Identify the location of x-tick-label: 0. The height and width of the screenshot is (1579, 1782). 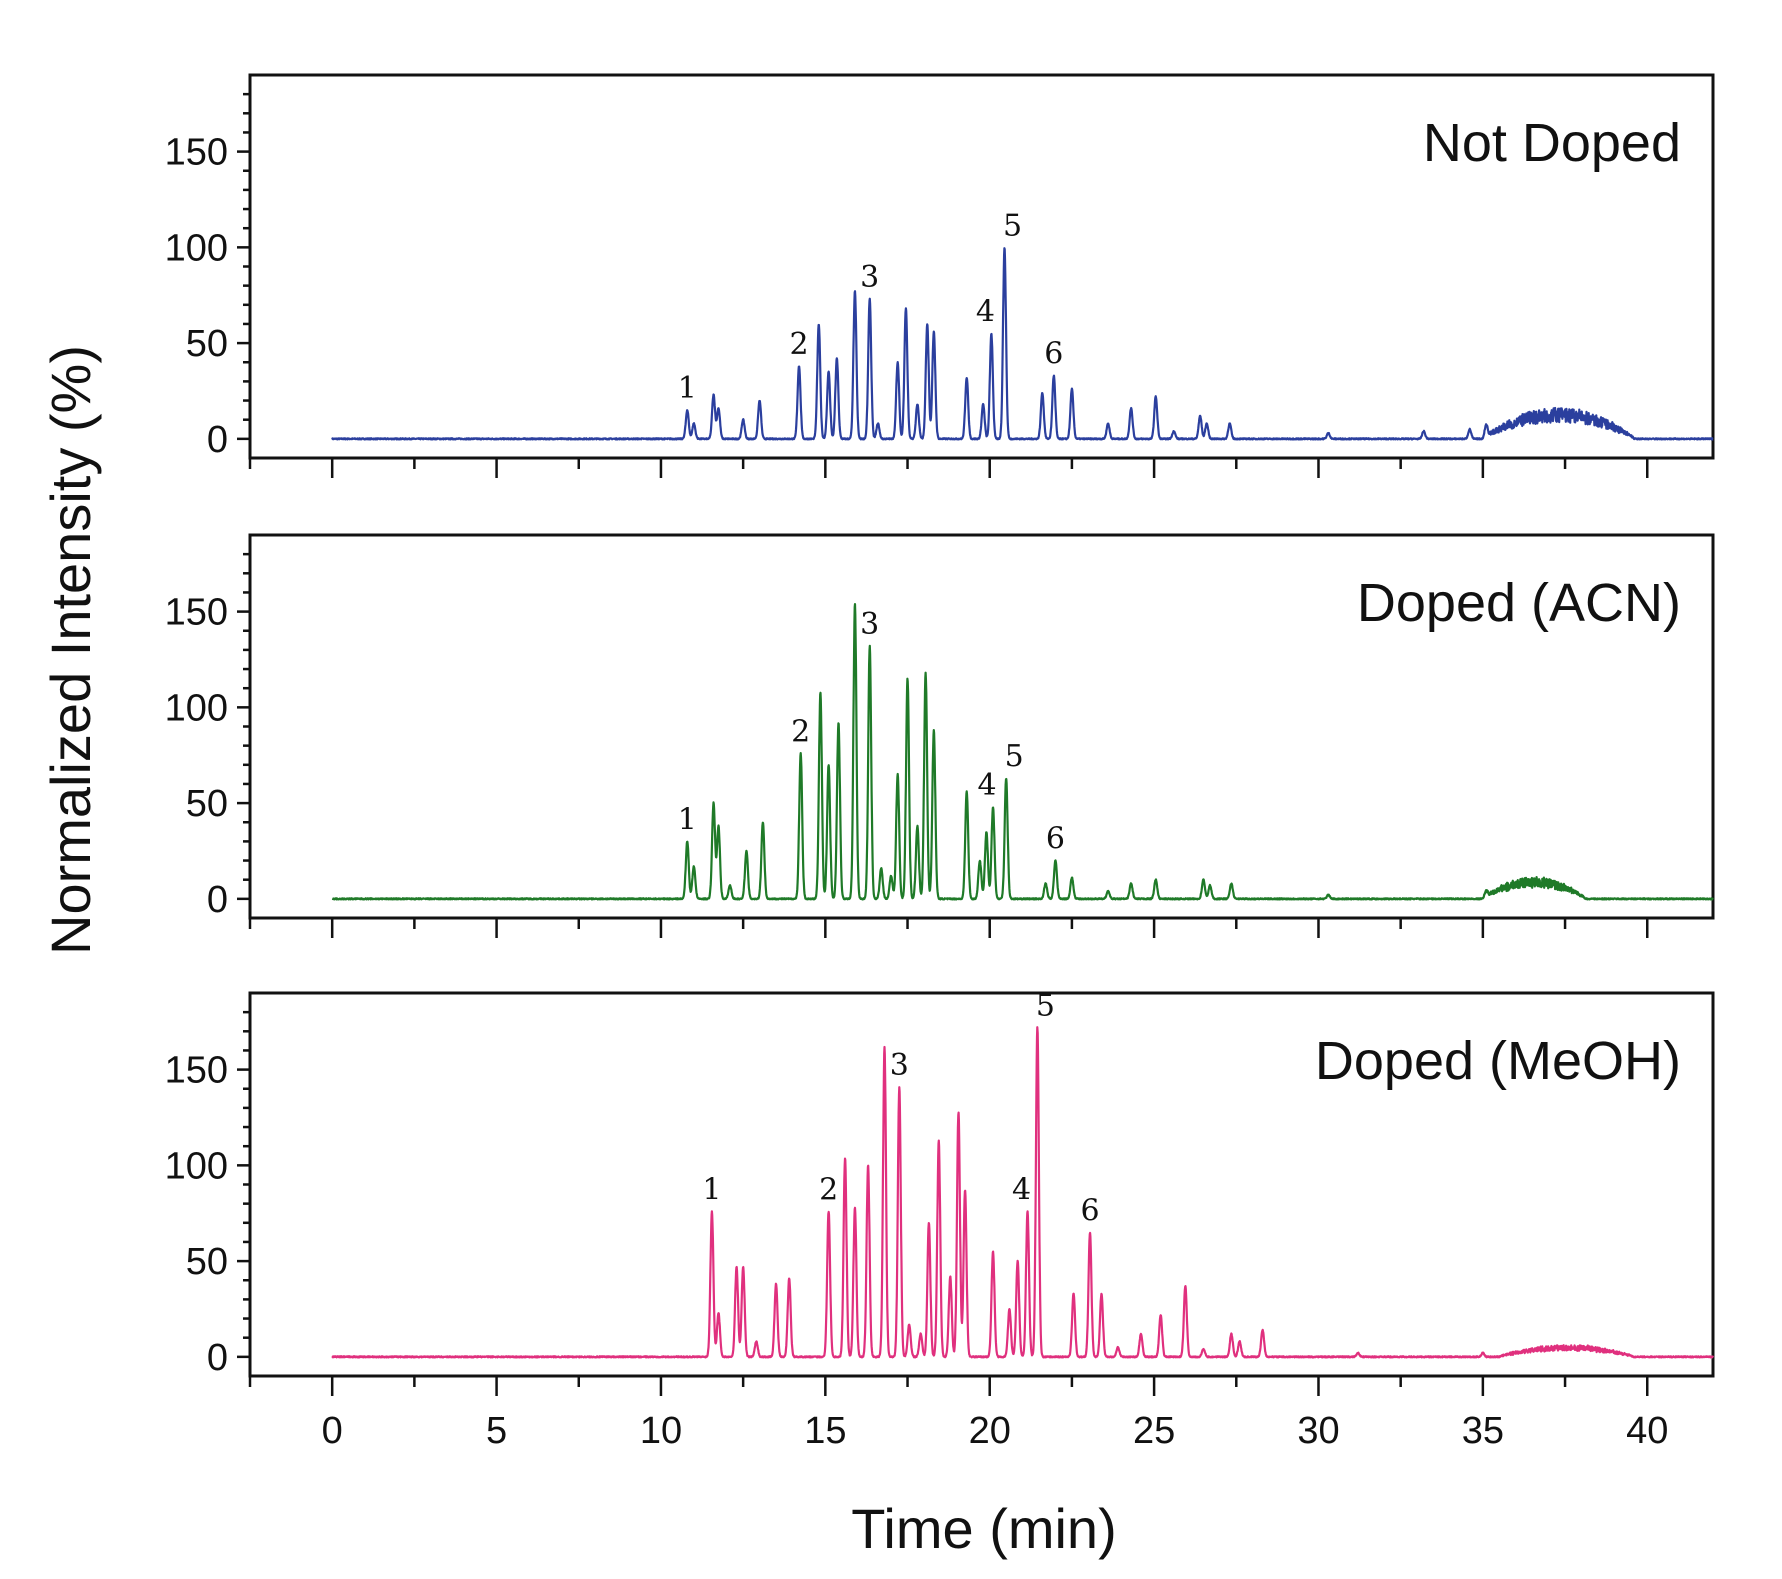
(332, 1431).